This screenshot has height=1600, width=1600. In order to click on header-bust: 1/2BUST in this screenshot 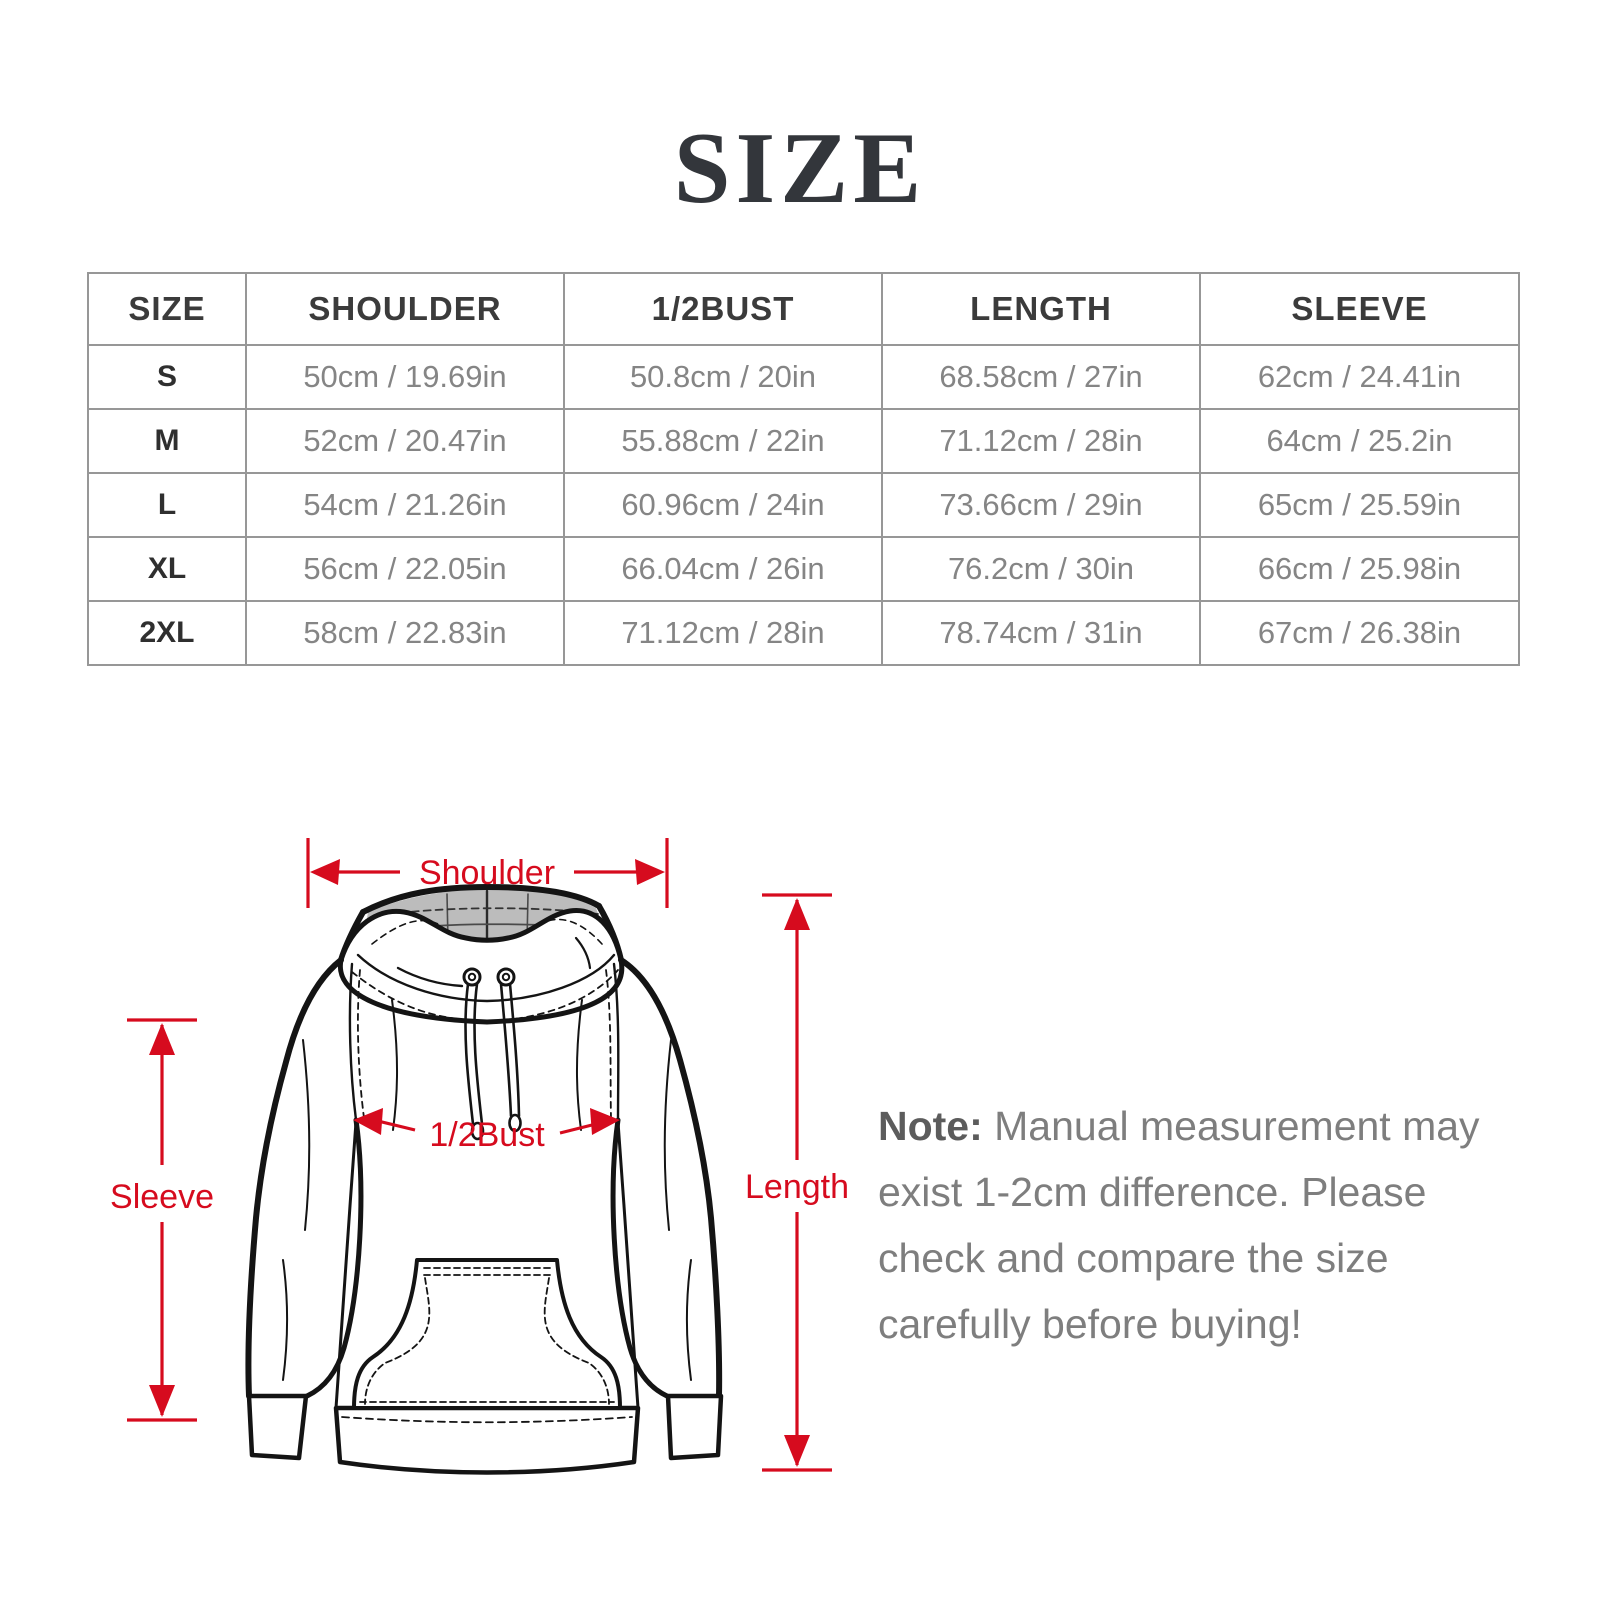, I will do `click(723, 309)`.